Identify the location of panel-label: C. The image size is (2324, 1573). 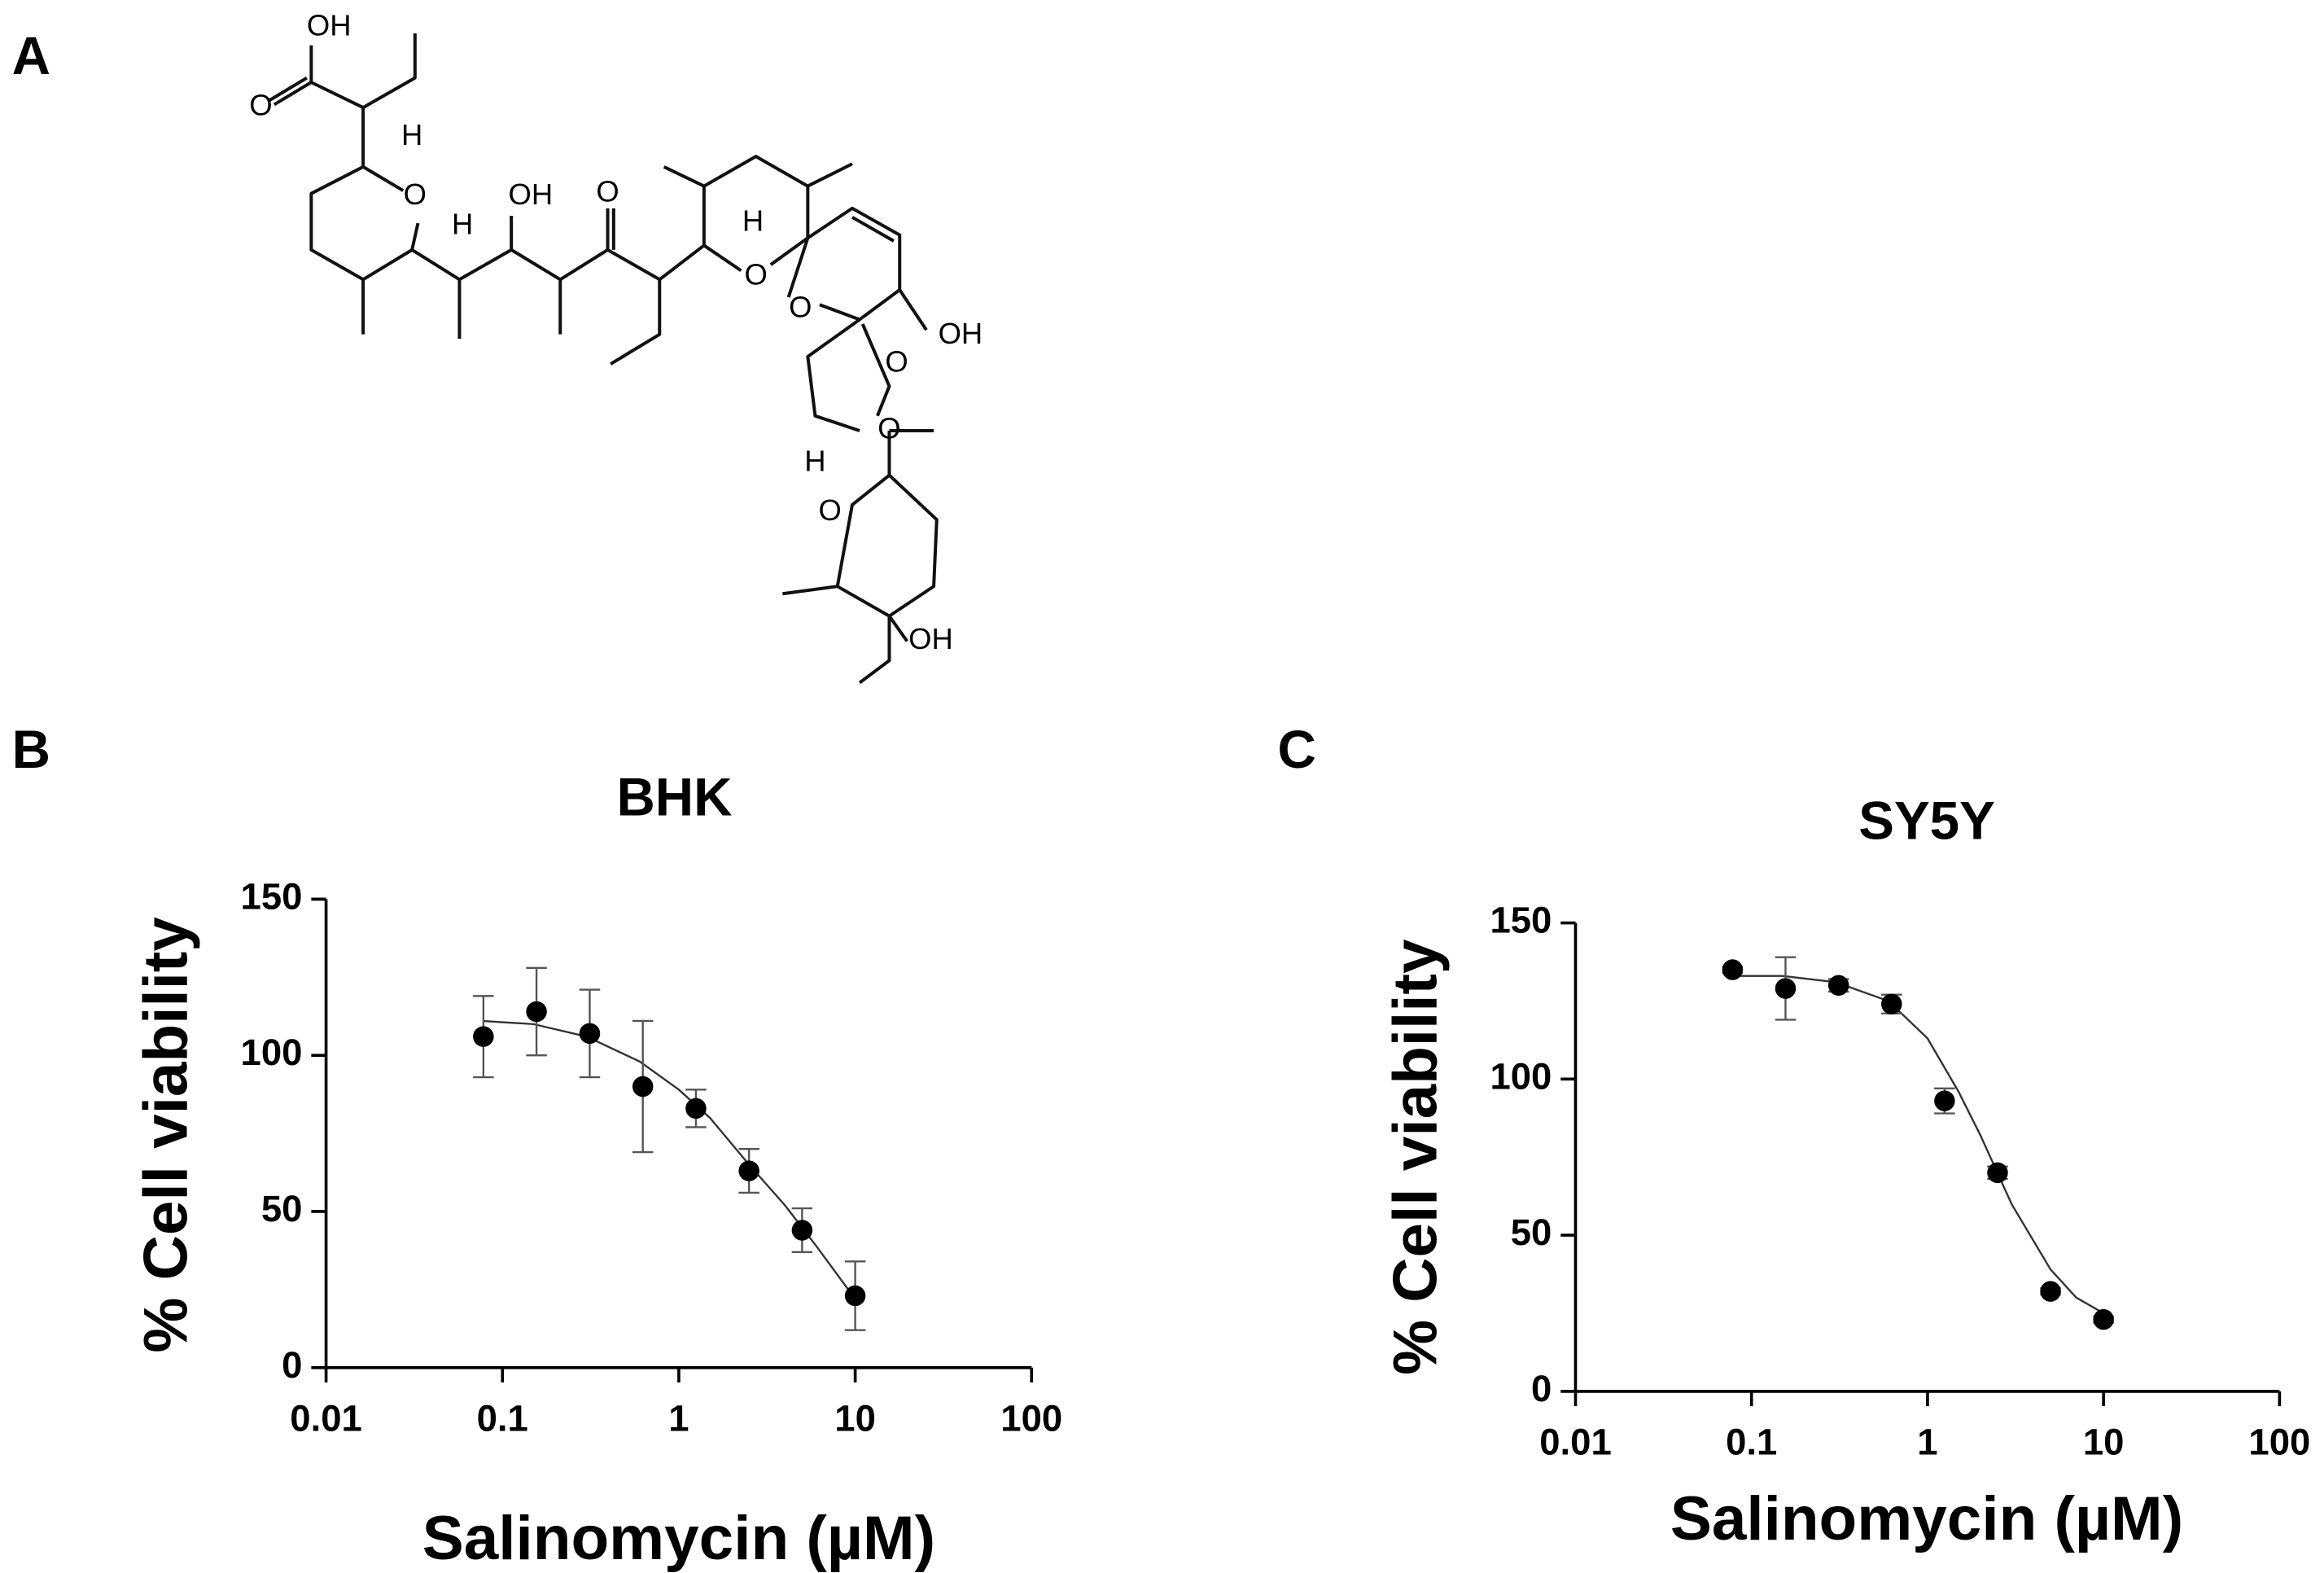
(1297, 750).